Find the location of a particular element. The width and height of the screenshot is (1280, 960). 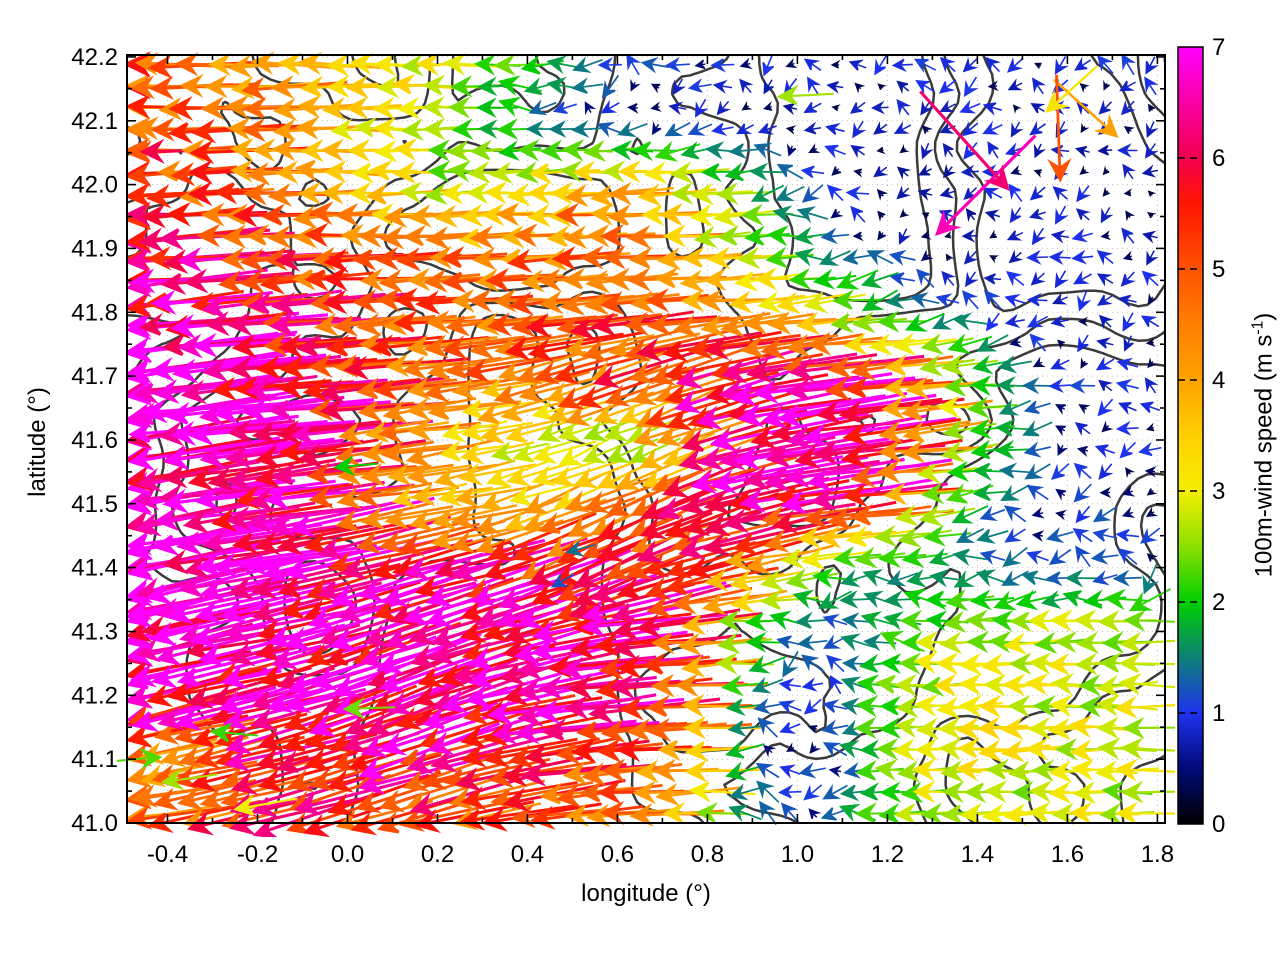

colorbar-tick-label: 2 is located at coordinates (1218, 602).